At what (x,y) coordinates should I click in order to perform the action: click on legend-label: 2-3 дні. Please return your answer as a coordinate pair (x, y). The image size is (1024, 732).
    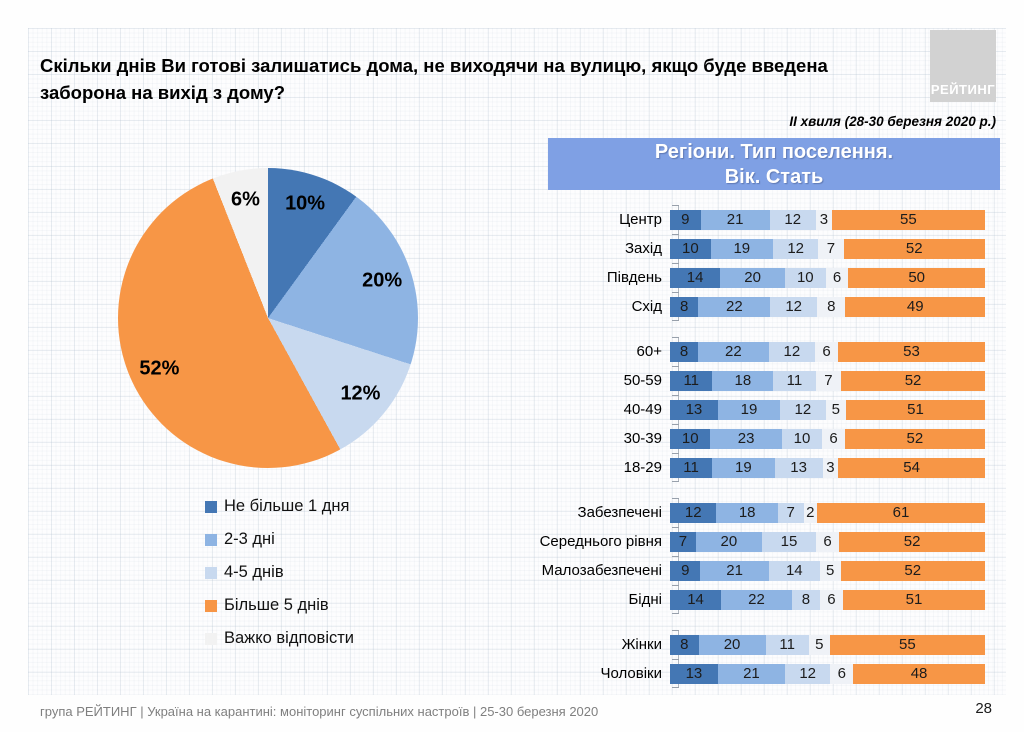
    Looking at the image, I should click on (249, 539).